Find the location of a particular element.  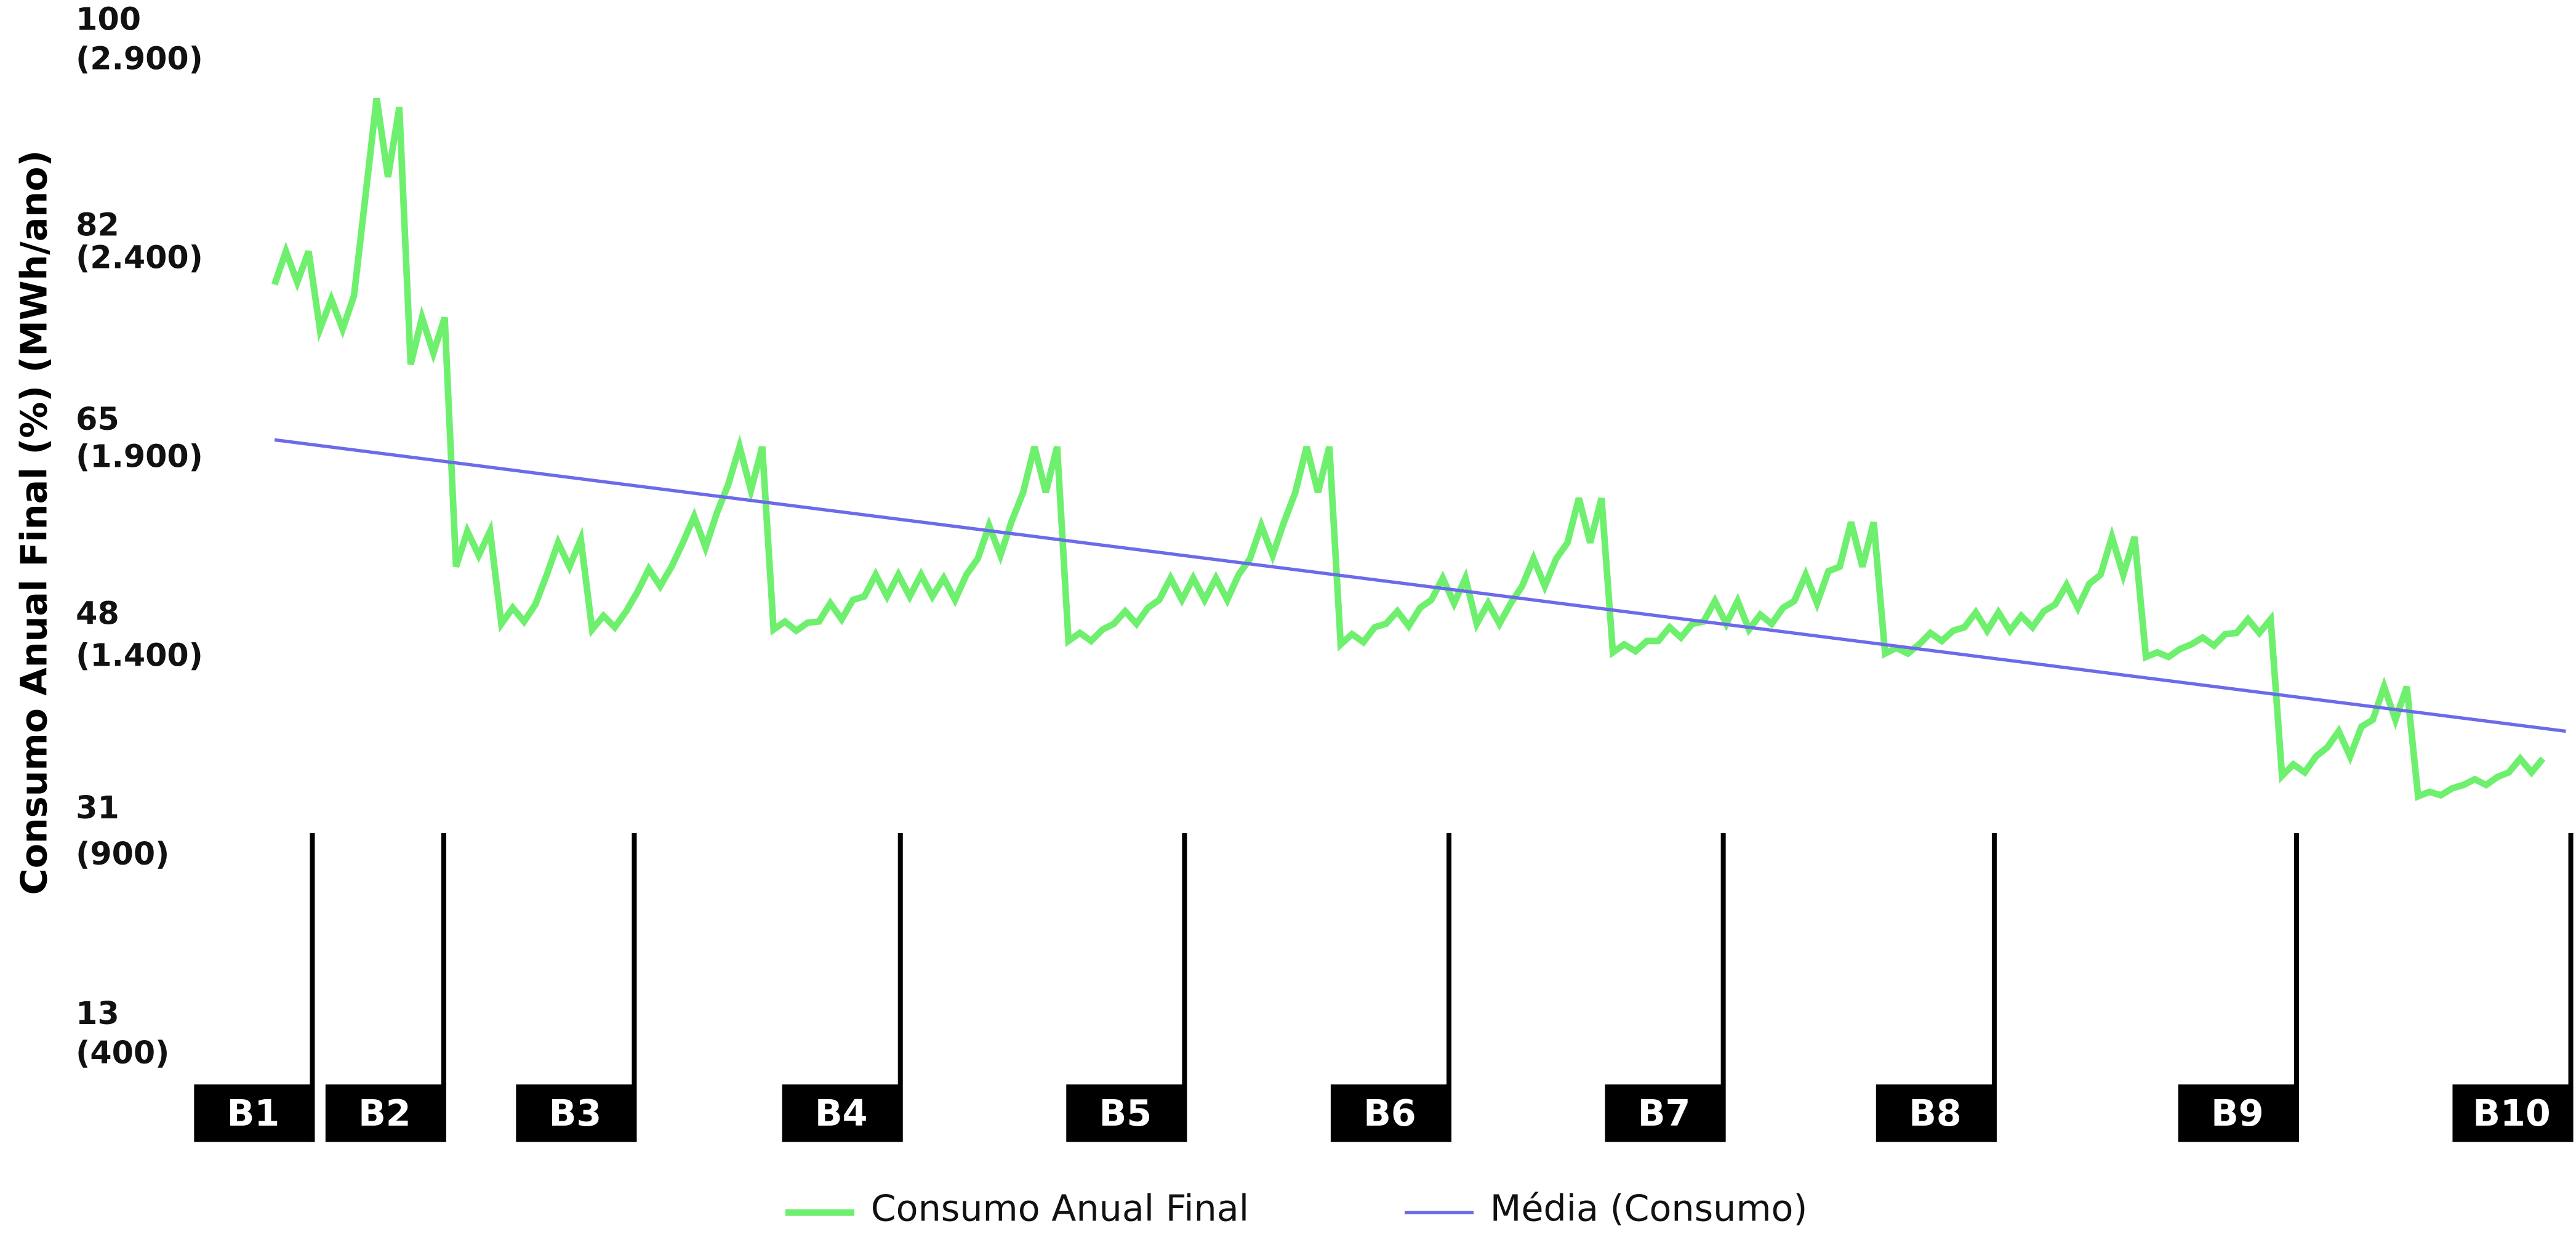

y-tick-label: 13 is located at coordinates (98, 1013).